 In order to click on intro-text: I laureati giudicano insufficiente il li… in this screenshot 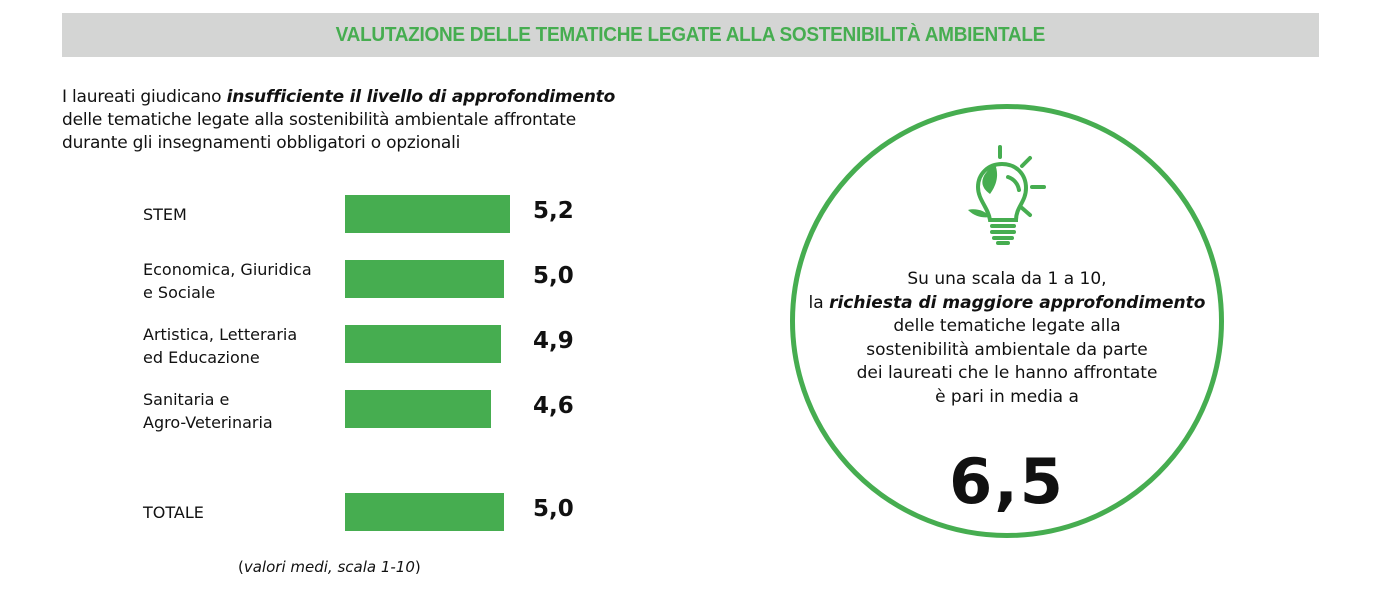, I will do `click(338, 120)`.